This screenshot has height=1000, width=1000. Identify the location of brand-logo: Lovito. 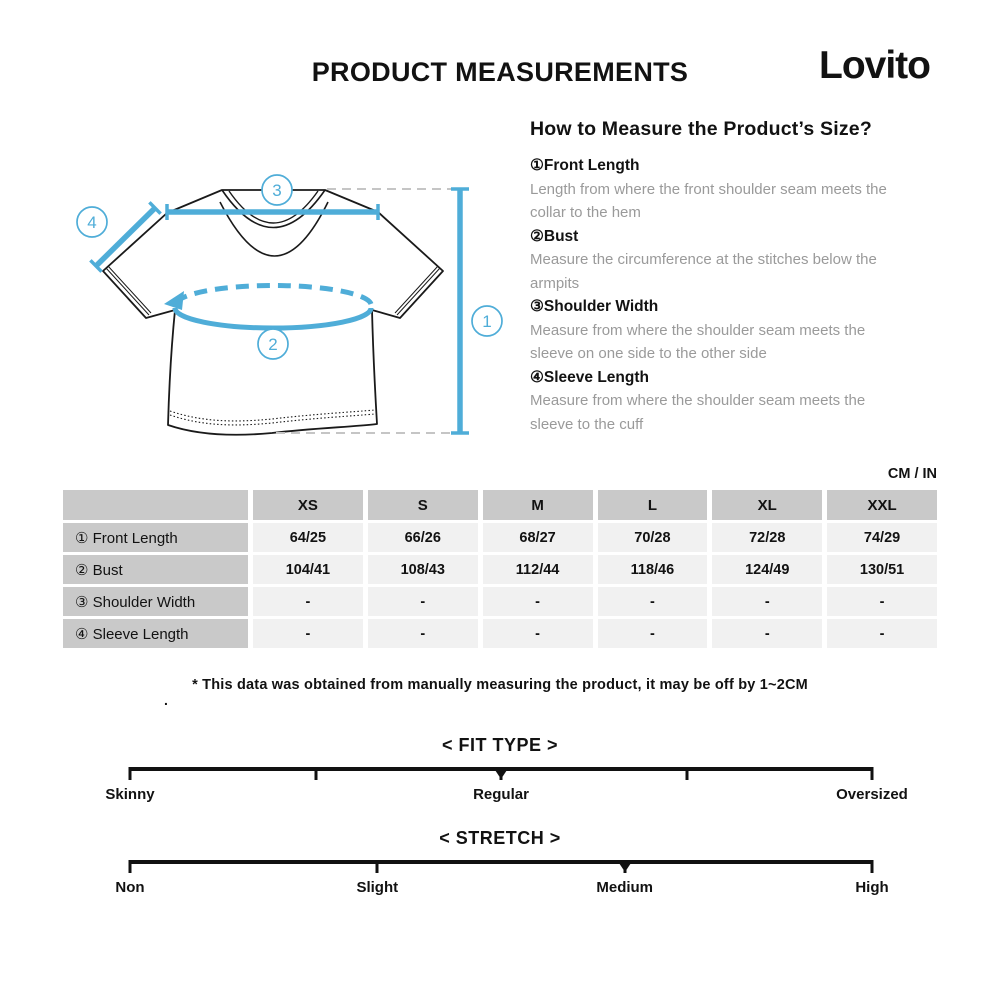
(875, 65).